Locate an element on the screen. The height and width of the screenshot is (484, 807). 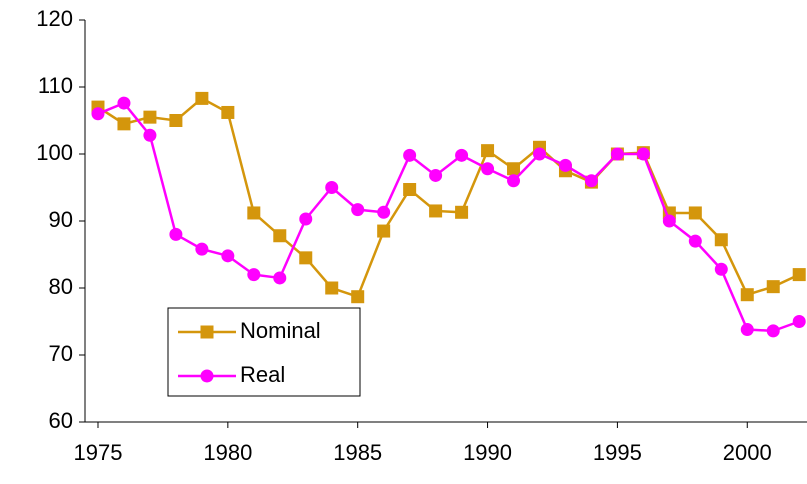
y-tick-label: 120 is located at coordinates (54, 18).